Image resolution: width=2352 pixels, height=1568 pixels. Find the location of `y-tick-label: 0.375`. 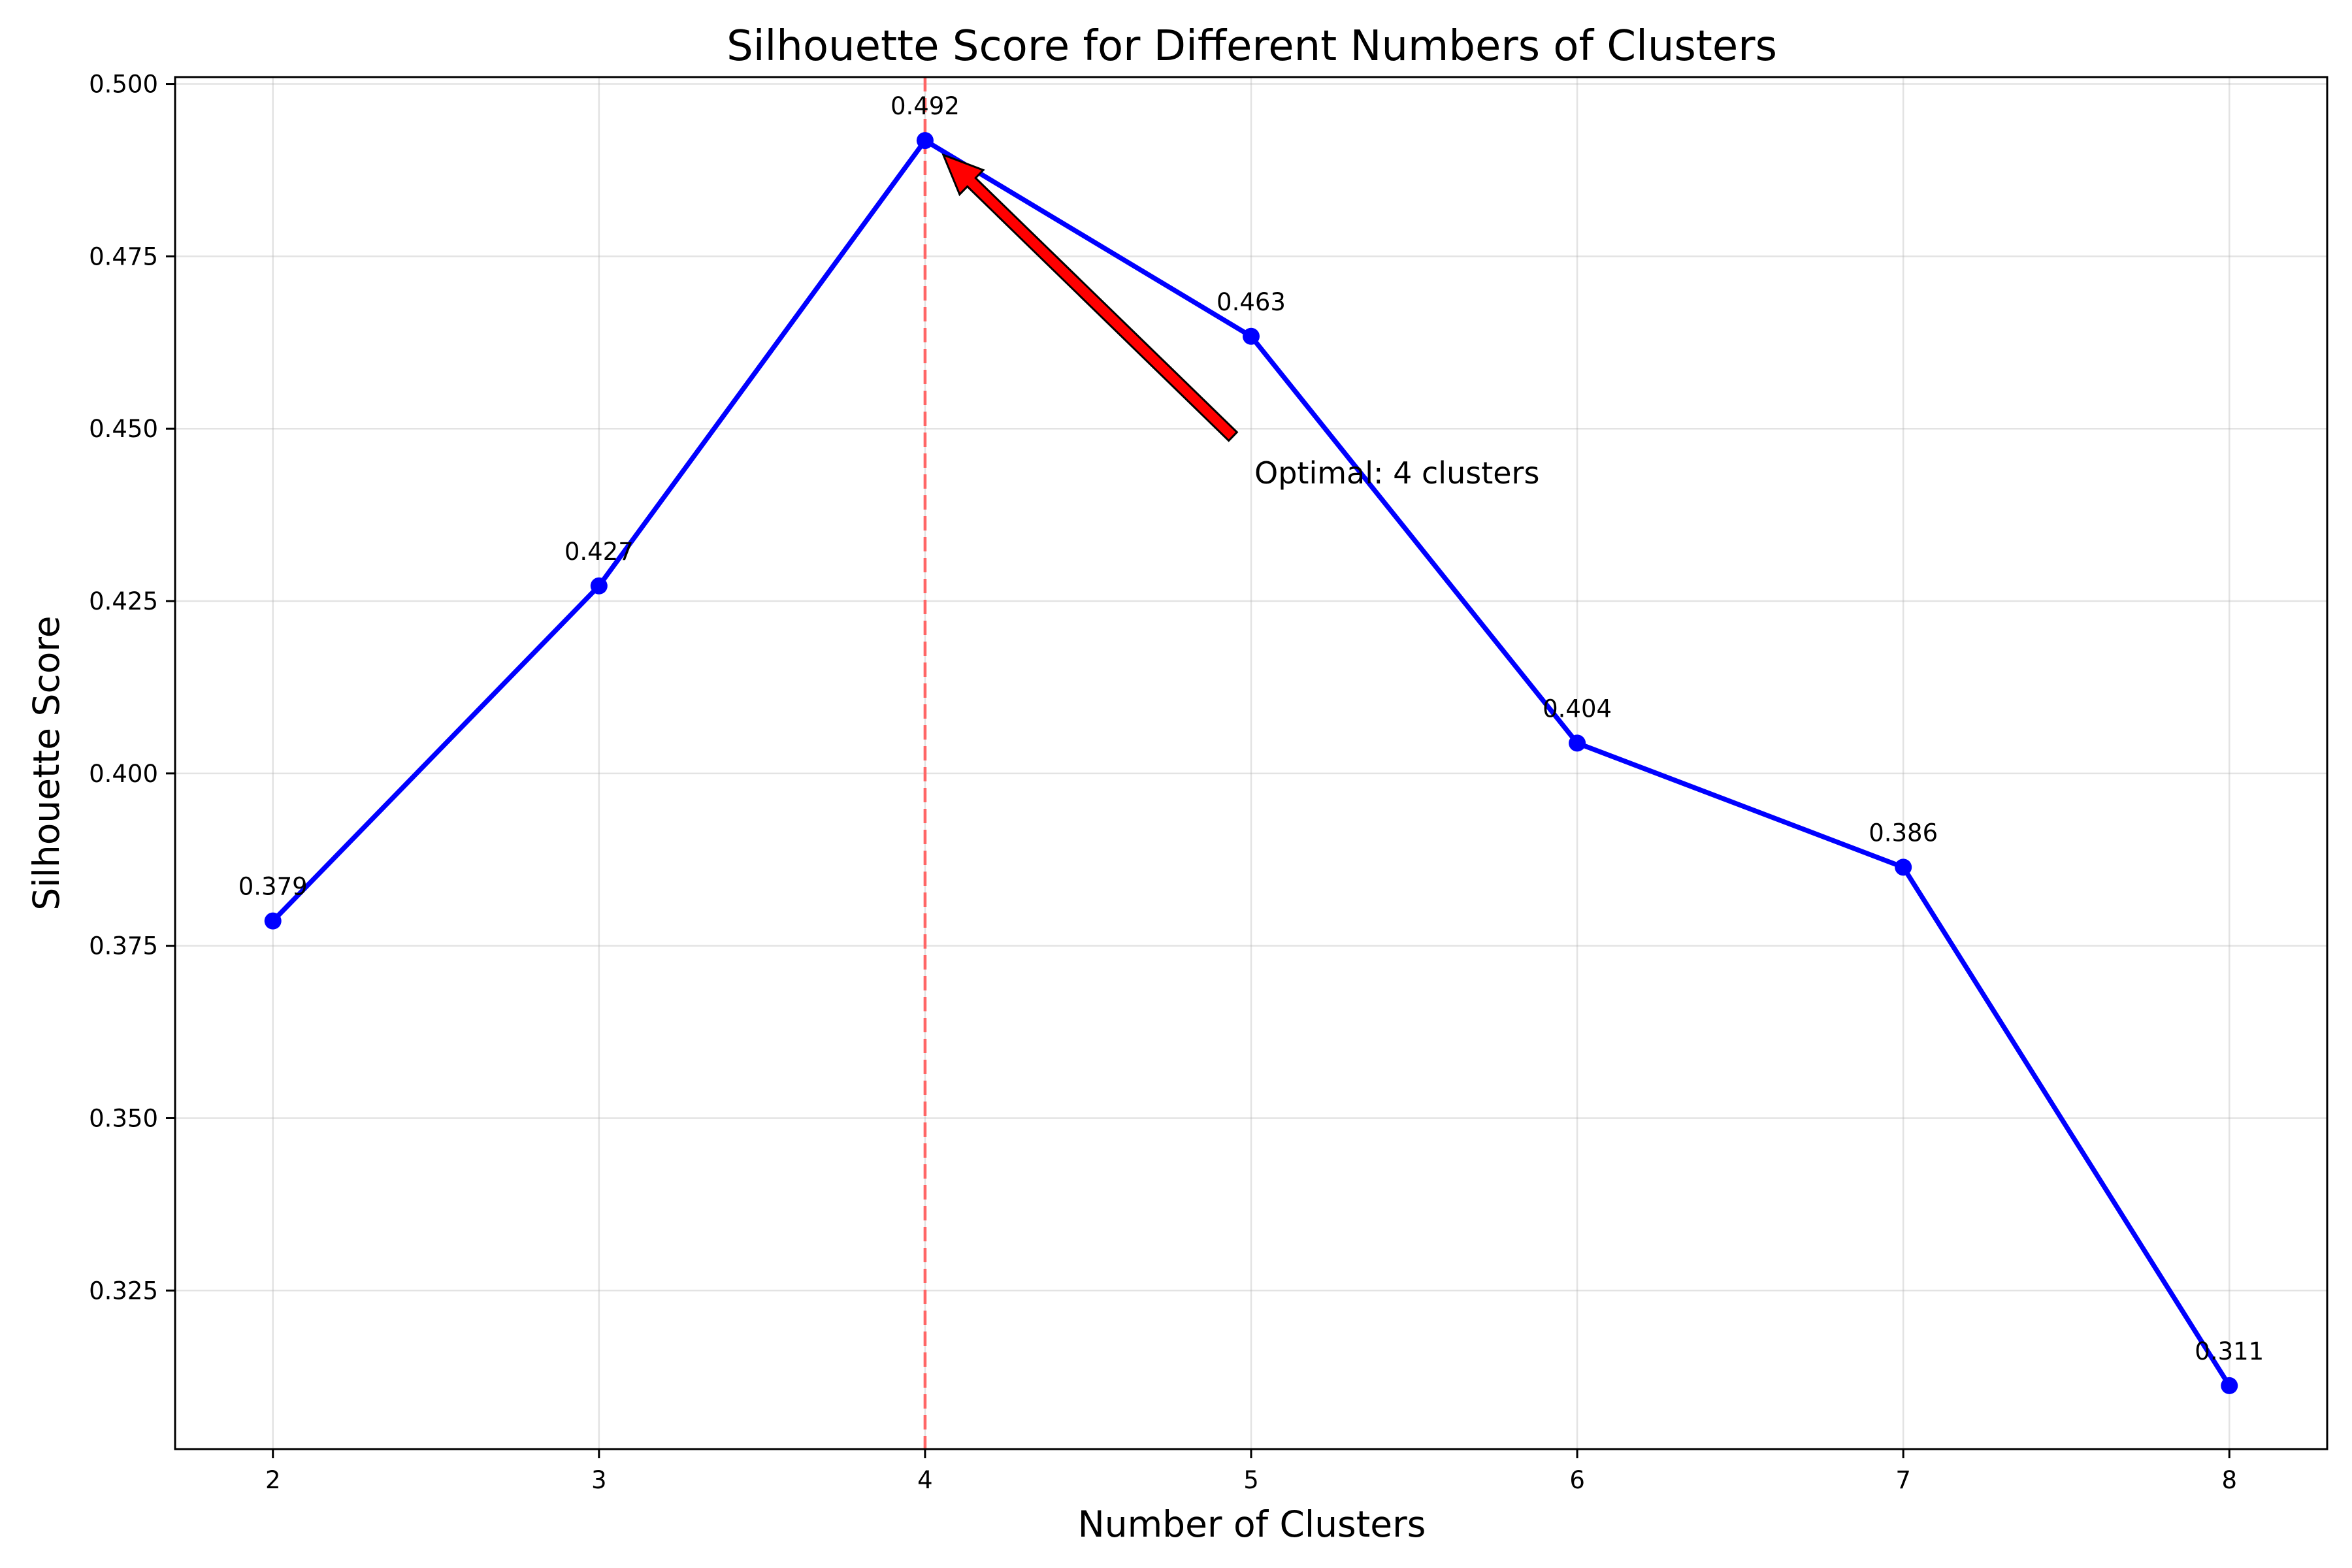

y-tick-label: 0.375 is located at coordinates (123, 946).